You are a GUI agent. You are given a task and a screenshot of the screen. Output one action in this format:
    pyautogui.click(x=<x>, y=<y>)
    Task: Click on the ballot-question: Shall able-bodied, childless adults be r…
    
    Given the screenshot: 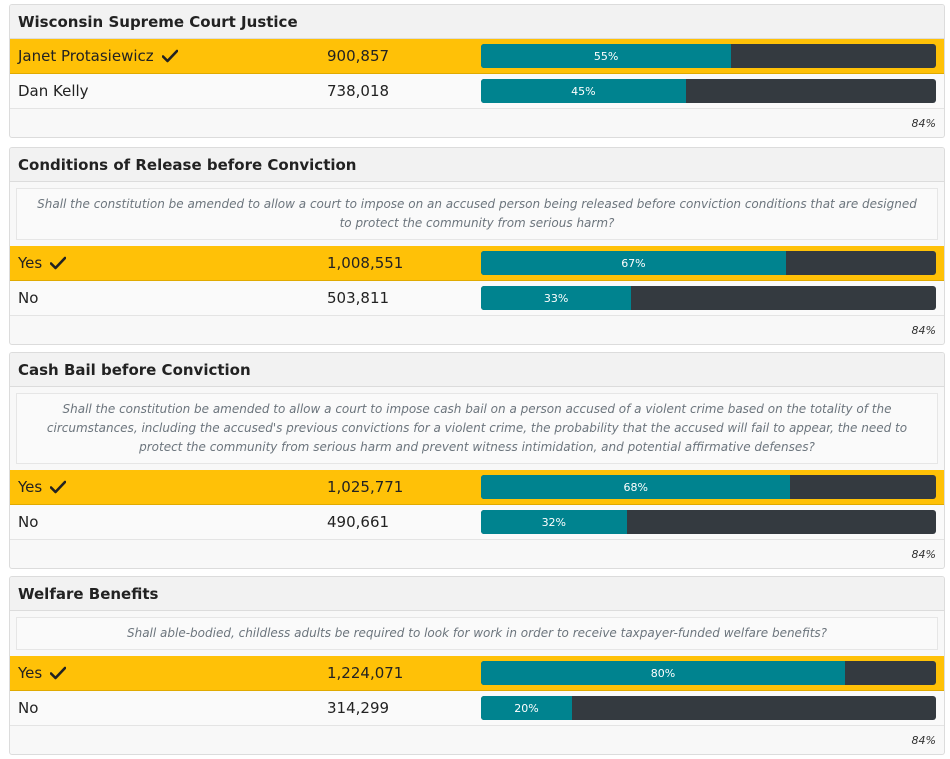 What is the action you would take?
    pyautogui.click(x=477, y=633)
    